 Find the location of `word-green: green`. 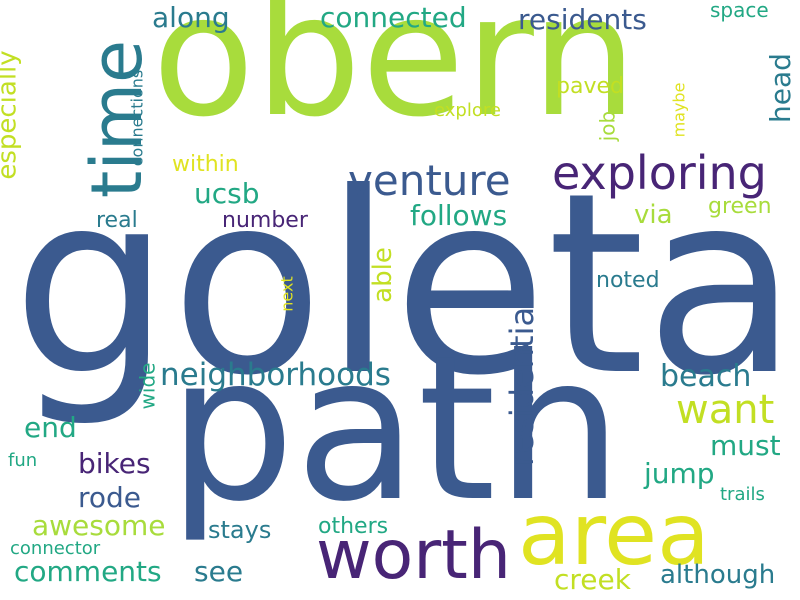

word-green: green is located at coordinates (740, 206).